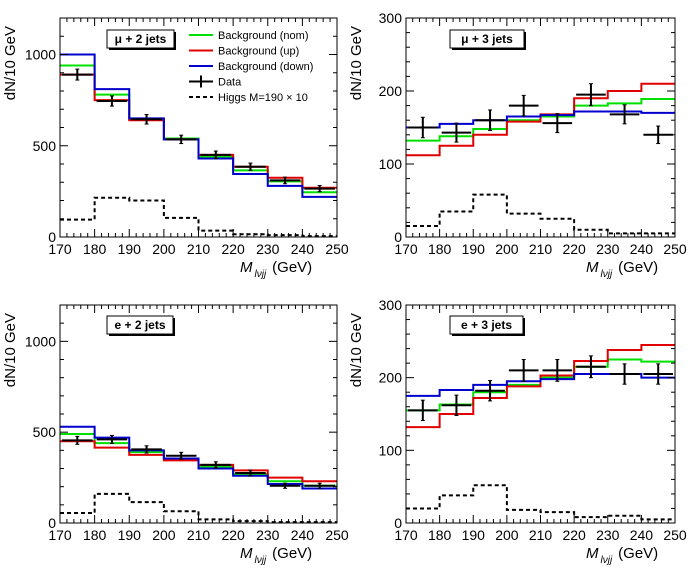 The image size is (696, 572). What do you see at coordinates (230, 83) in the screenshot?
I see `legend-label: Data` at bounding box center [230, 83].